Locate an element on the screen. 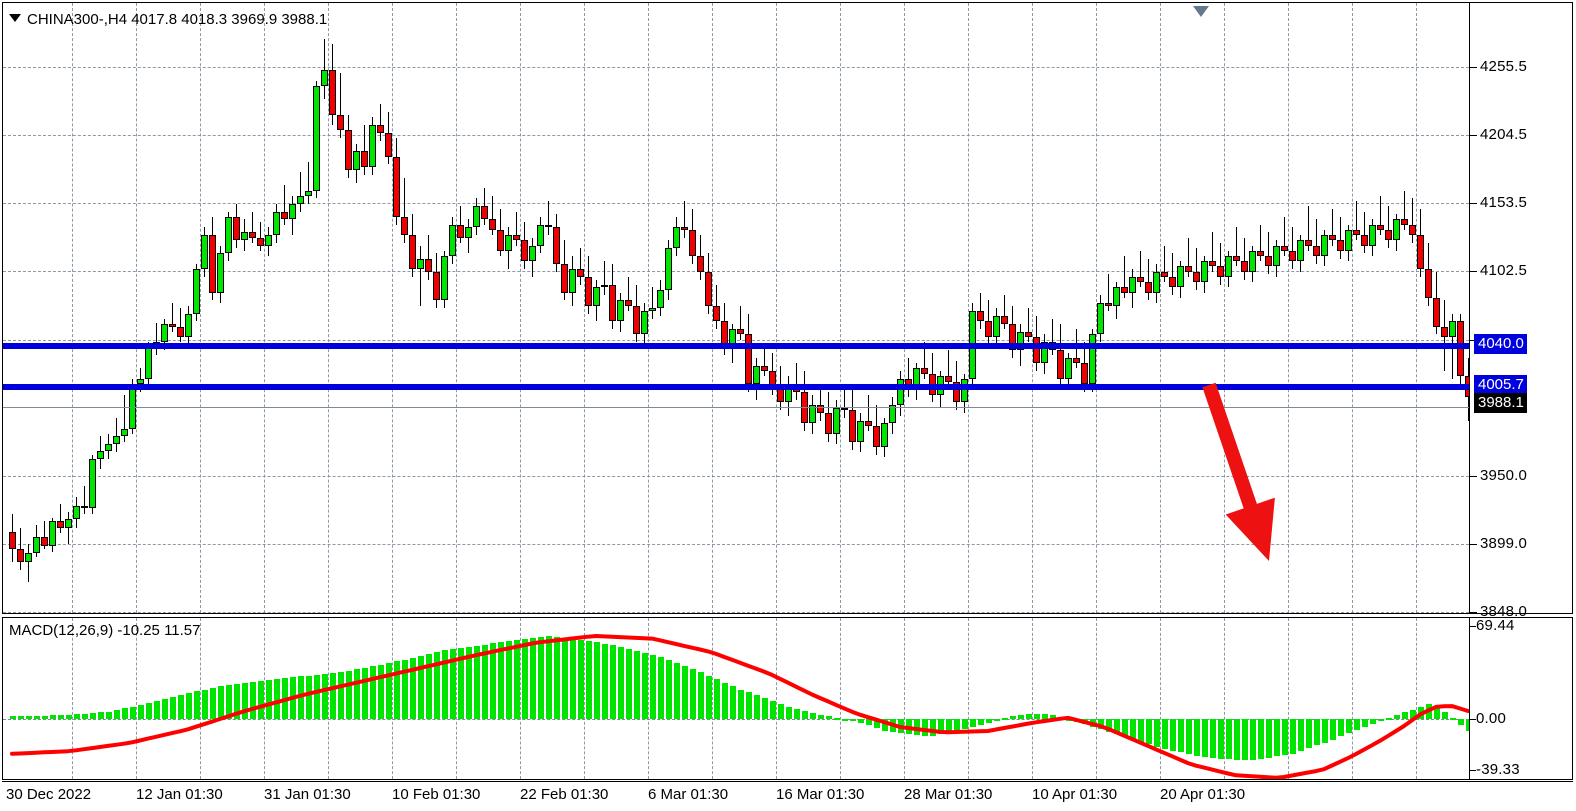 Image resolution: width=1576 pixels, height=811 pixels. last-price-tag: 3988.1 is located at coordinates (1500, 403).